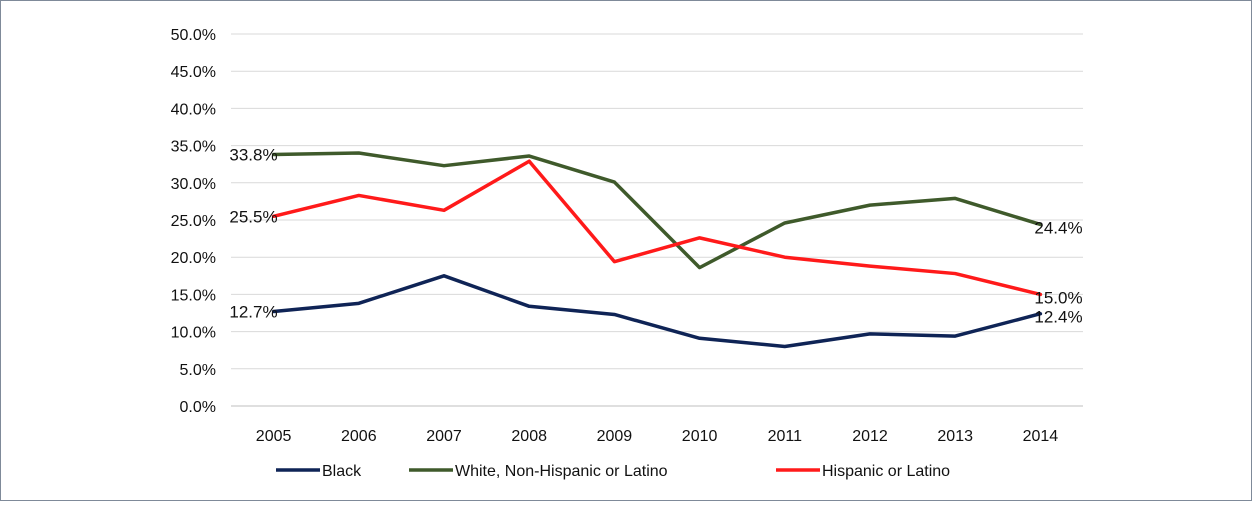 The height and width of the screenshot is (505, 1252). What do you see at coordinates (615, 436) in the screenshot?
I see `x-tick-label: 2009` at bounding box center [615, 436].